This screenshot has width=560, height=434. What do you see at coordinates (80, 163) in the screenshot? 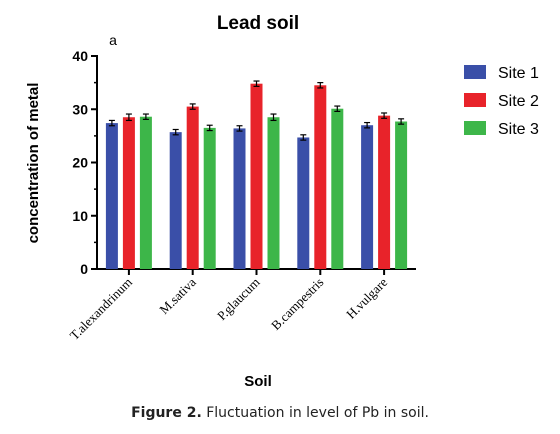
I see `y-tick-label: 20` at bounding box center [80, 163].